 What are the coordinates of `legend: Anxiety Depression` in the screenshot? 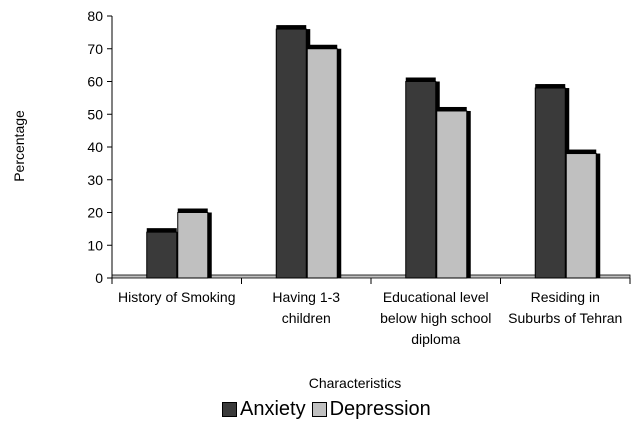 It's located at (329, 409).